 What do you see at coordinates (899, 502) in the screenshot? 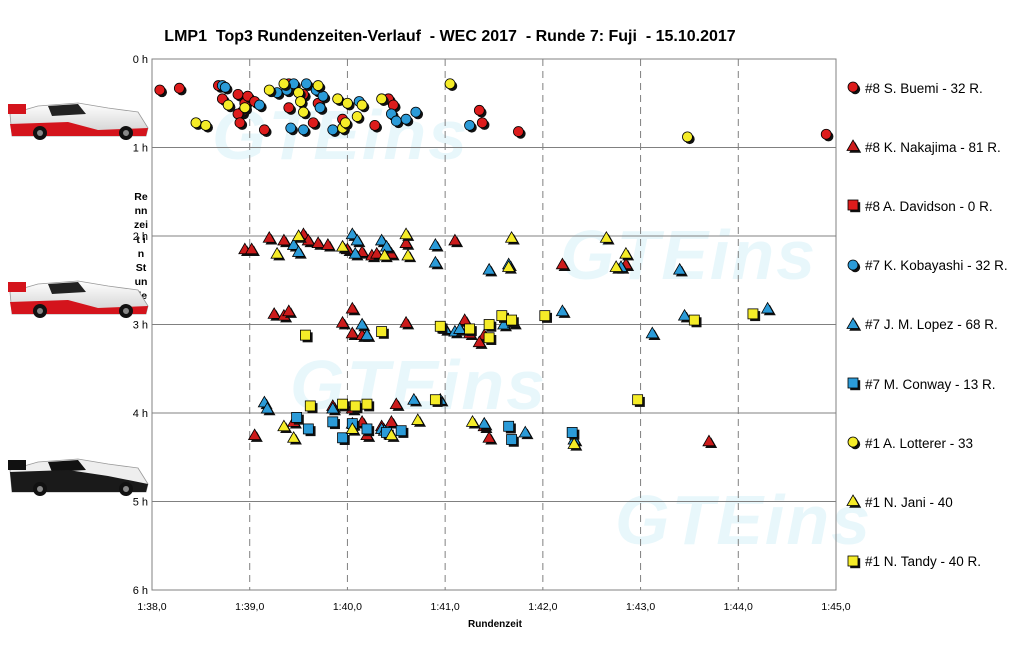
I see `legend-item: #1 N. Jani - 40` at bounding box center [899, 502].